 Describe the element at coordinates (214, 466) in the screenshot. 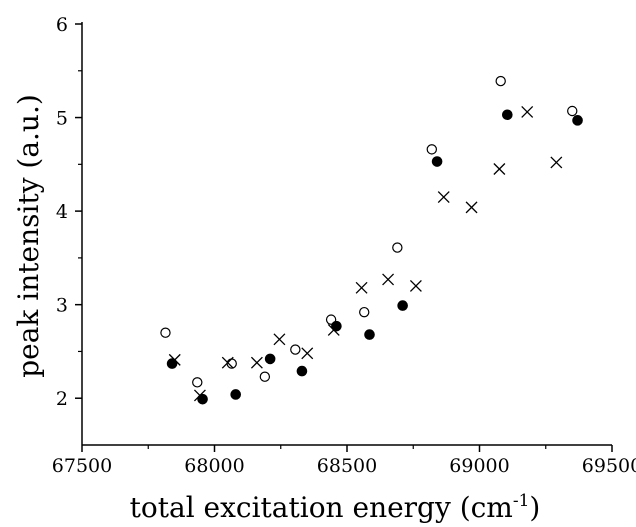

I see `x-tick-label: 68000` at that location.